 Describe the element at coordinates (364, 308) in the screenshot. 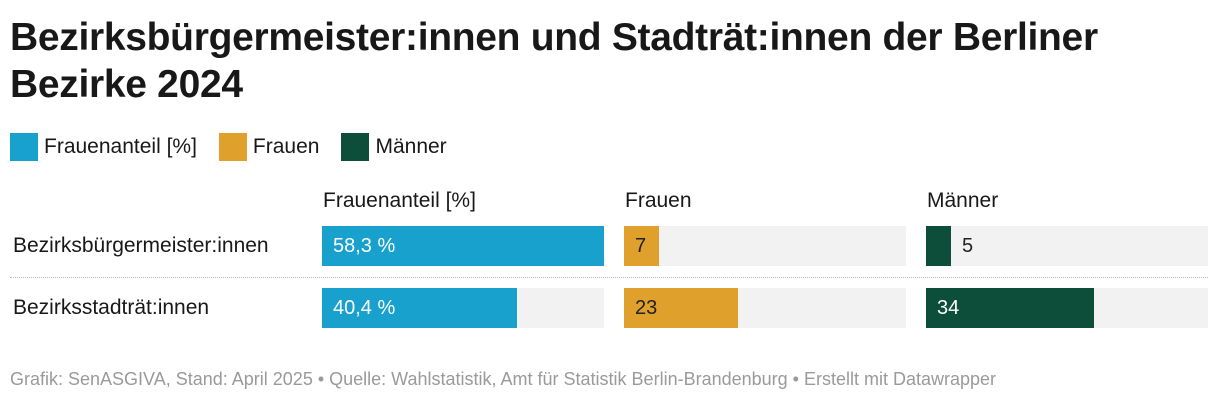

I see `value-label-frauenanteil-row2: 40,4 %` at that location.